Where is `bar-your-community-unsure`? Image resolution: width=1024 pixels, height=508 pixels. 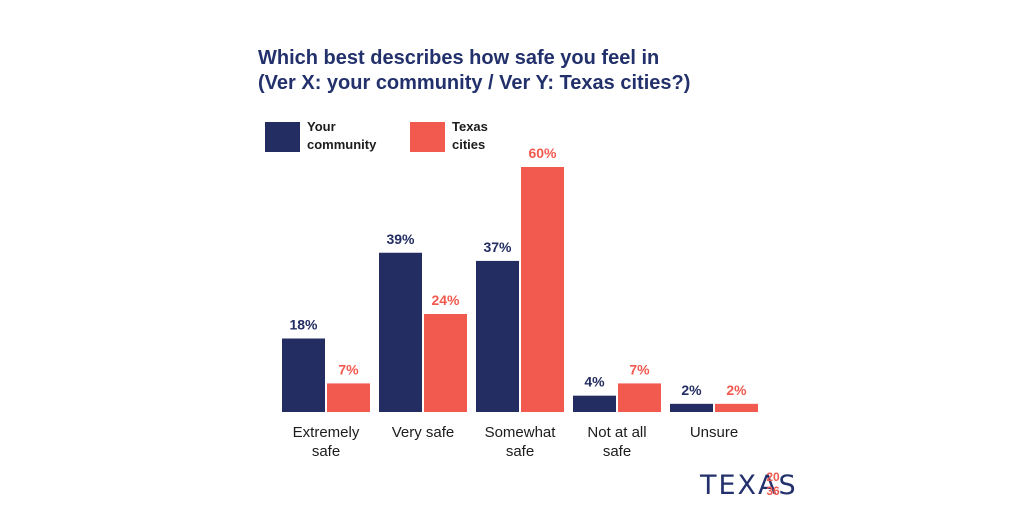
bar-your-community-unsure is located at coordinates (691, 407).